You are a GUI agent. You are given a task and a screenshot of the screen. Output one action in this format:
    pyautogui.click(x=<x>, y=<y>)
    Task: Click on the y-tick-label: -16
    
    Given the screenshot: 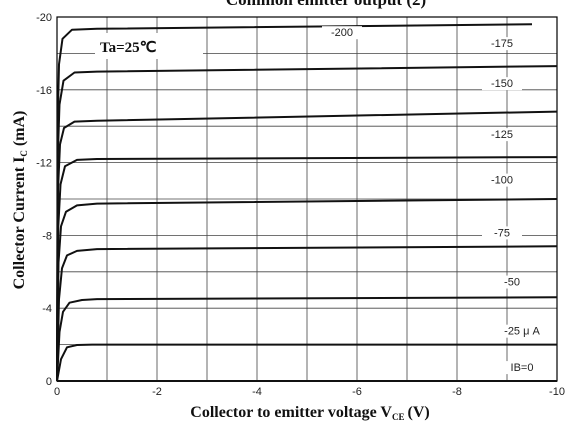 What is the action you would take?
    pyautogui.click(x=44, y=91)
    